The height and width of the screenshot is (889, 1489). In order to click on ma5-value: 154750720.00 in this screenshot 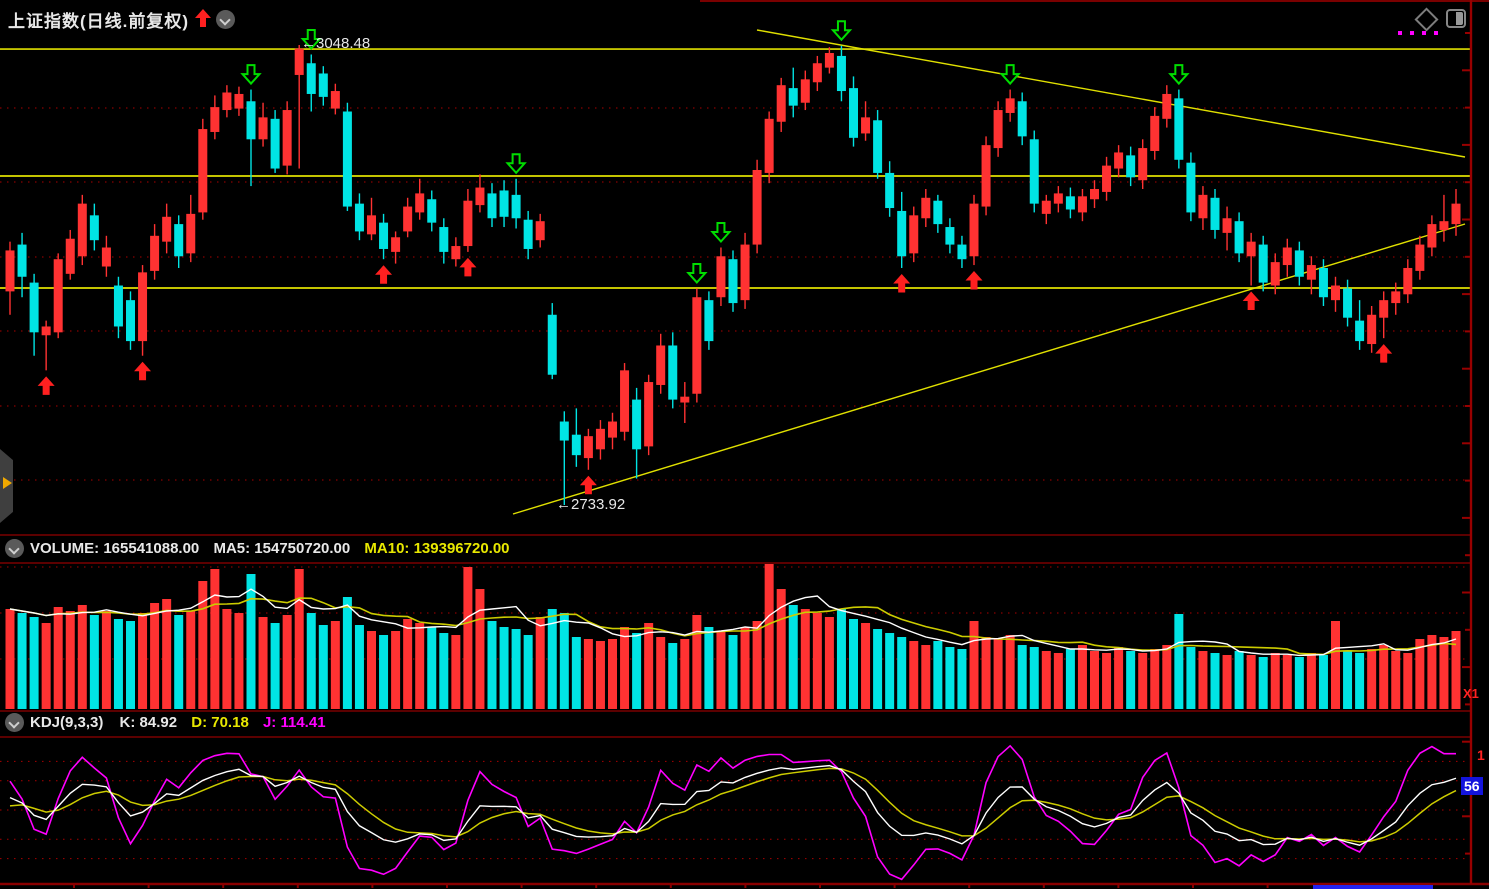, I will do `click(302, 548)`.